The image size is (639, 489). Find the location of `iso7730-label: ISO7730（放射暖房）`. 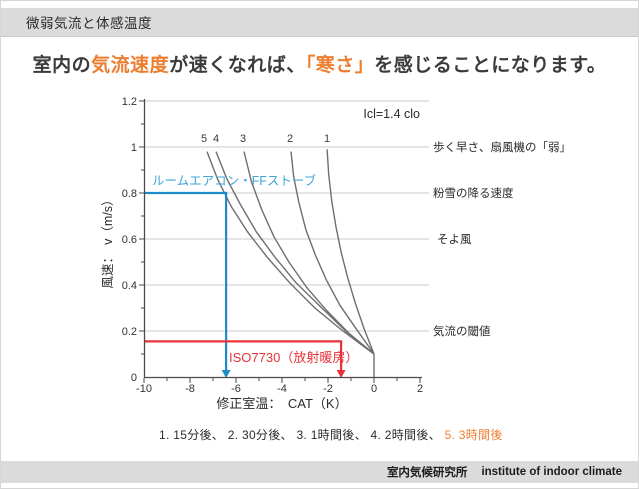

iso7730-label: ISO7730（放射暖房） is located at coordinates (293, 357).